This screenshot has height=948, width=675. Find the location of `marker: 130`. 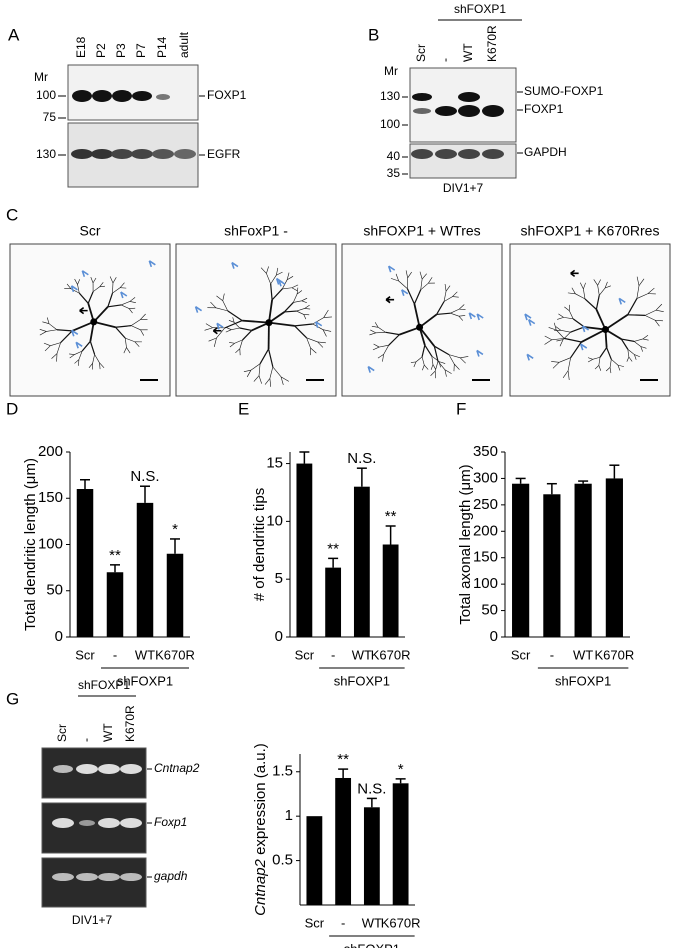

marker: 130 is located at coordinates (46, 154).